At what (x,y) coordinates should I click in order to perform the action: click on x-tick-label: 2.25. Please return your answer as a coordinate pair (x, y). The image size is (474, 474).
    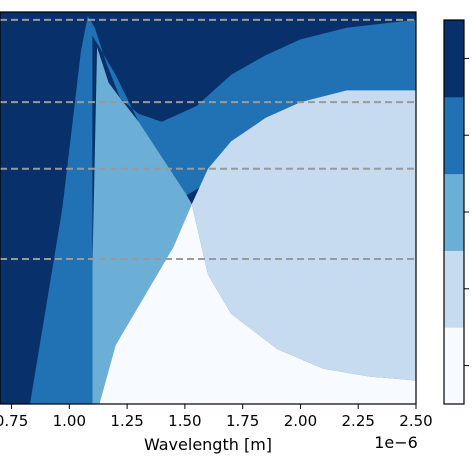
    Looking at the image, I should click on (358, 421).